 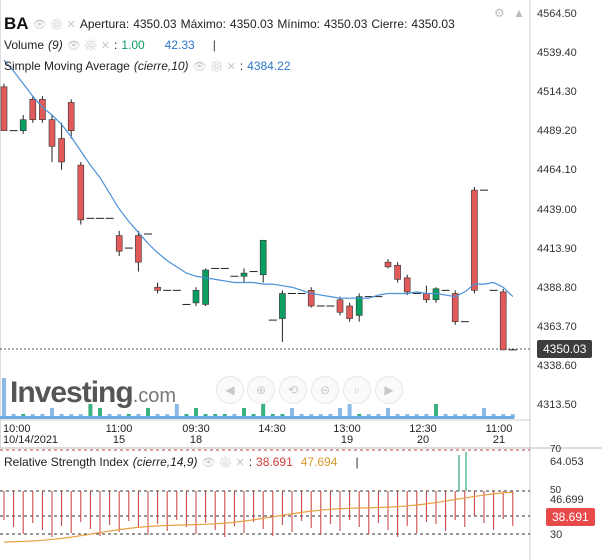 I want to click on cierre-label: Cierre:, so click(x=389, y=24).